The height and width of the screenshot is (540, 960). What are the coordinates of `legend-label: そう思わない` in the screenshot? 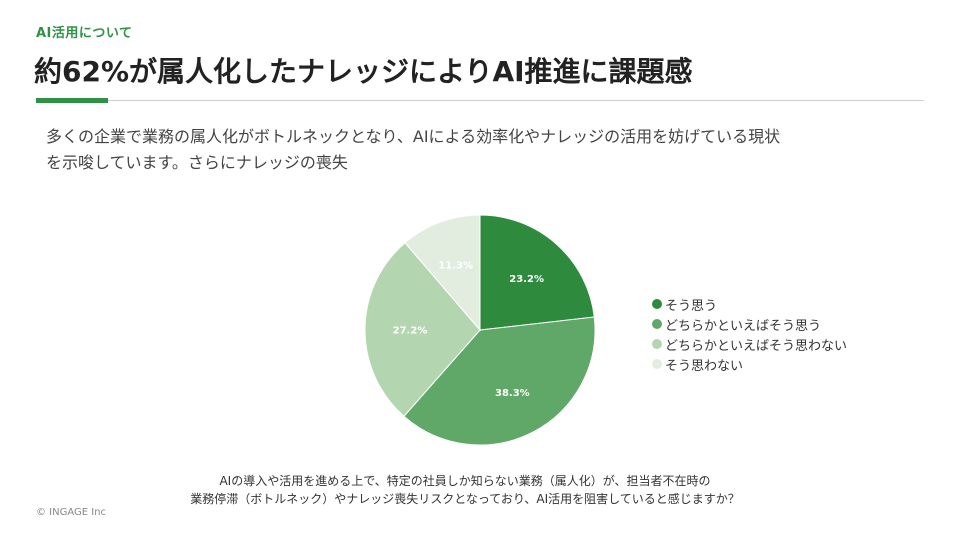 It's located at (704, 366).